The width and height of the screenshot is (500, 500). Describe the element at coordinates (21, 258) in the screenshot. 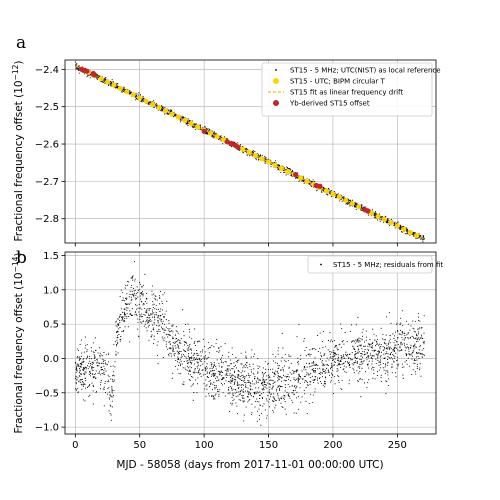

I see `panel-b-letter: b` at that location.